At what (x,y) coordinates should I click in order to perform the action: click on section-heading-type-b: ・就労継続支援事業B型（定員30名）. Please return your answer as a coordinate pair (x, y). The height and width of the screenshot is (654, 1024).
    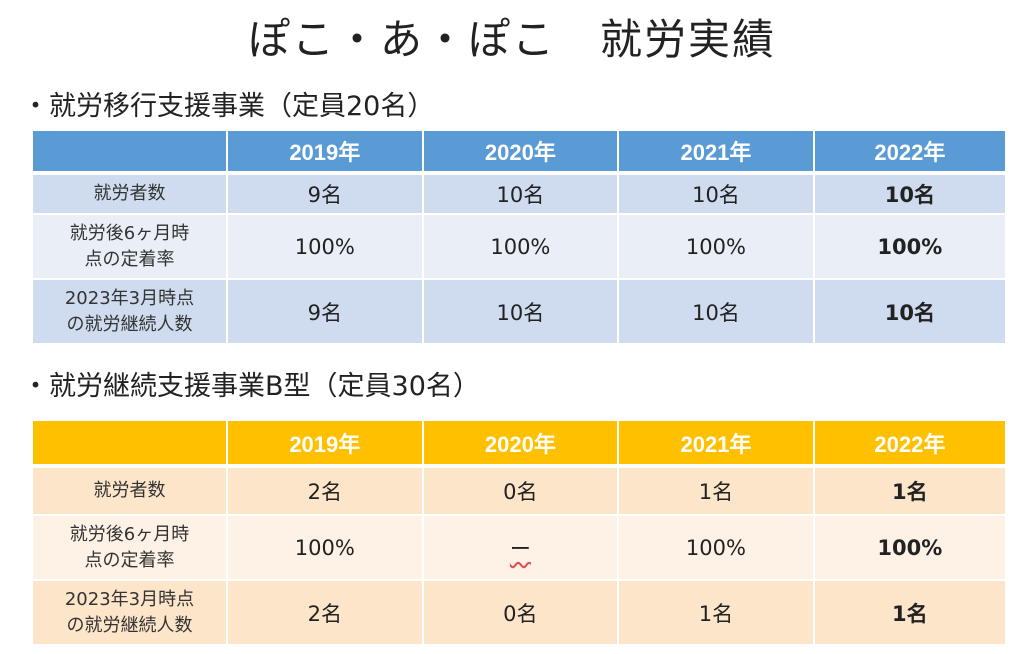
    Looking at the image, I should click on (251, 386).